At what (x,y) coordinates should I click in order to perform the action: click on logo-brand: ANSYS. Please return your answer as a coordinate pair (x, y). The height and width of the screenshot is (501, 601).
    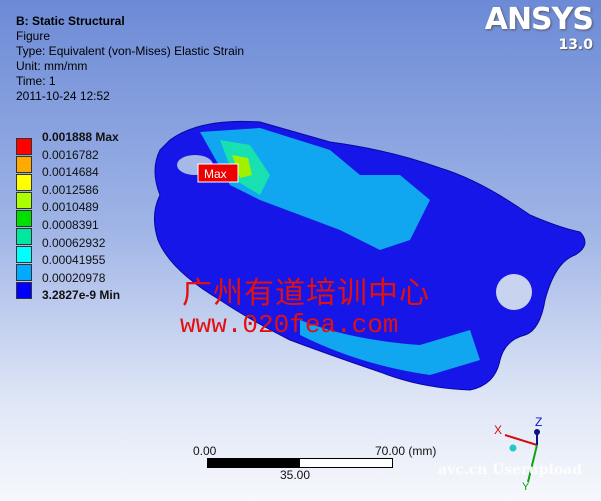
    Looking at the image, I should click on (539, 19).